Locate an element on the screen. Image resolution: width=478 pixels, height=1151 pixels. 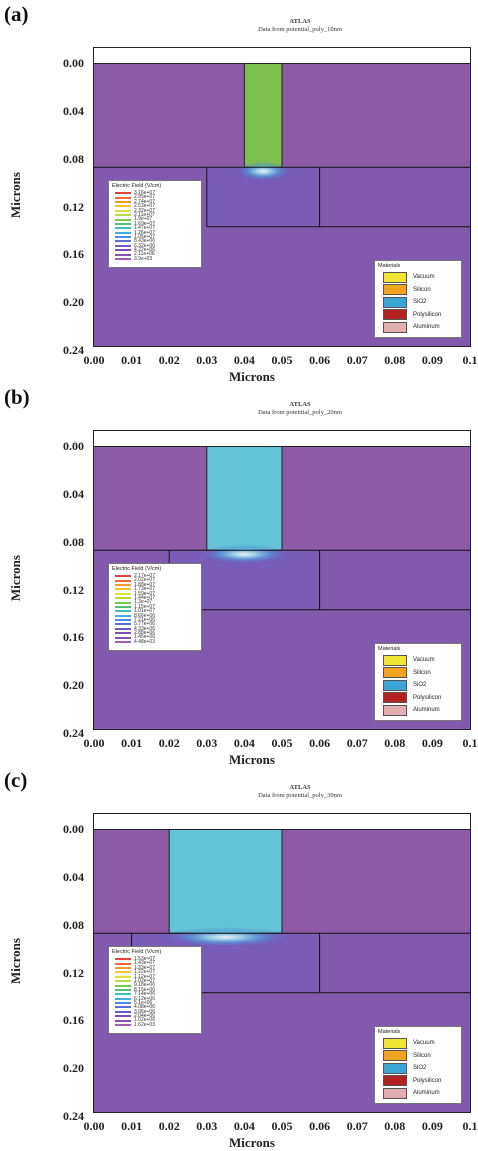
field-legend-row: 1.69e+07 is located at coordinates (155, 223).